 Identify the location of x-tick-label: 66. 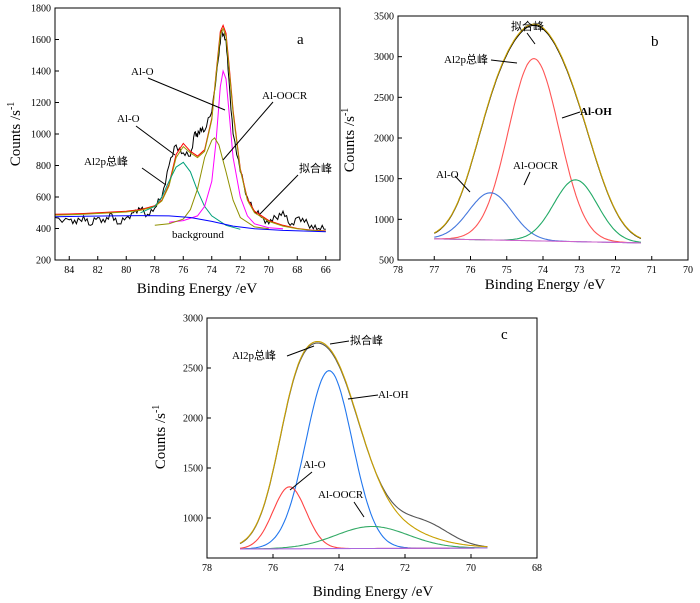
(326, 270).